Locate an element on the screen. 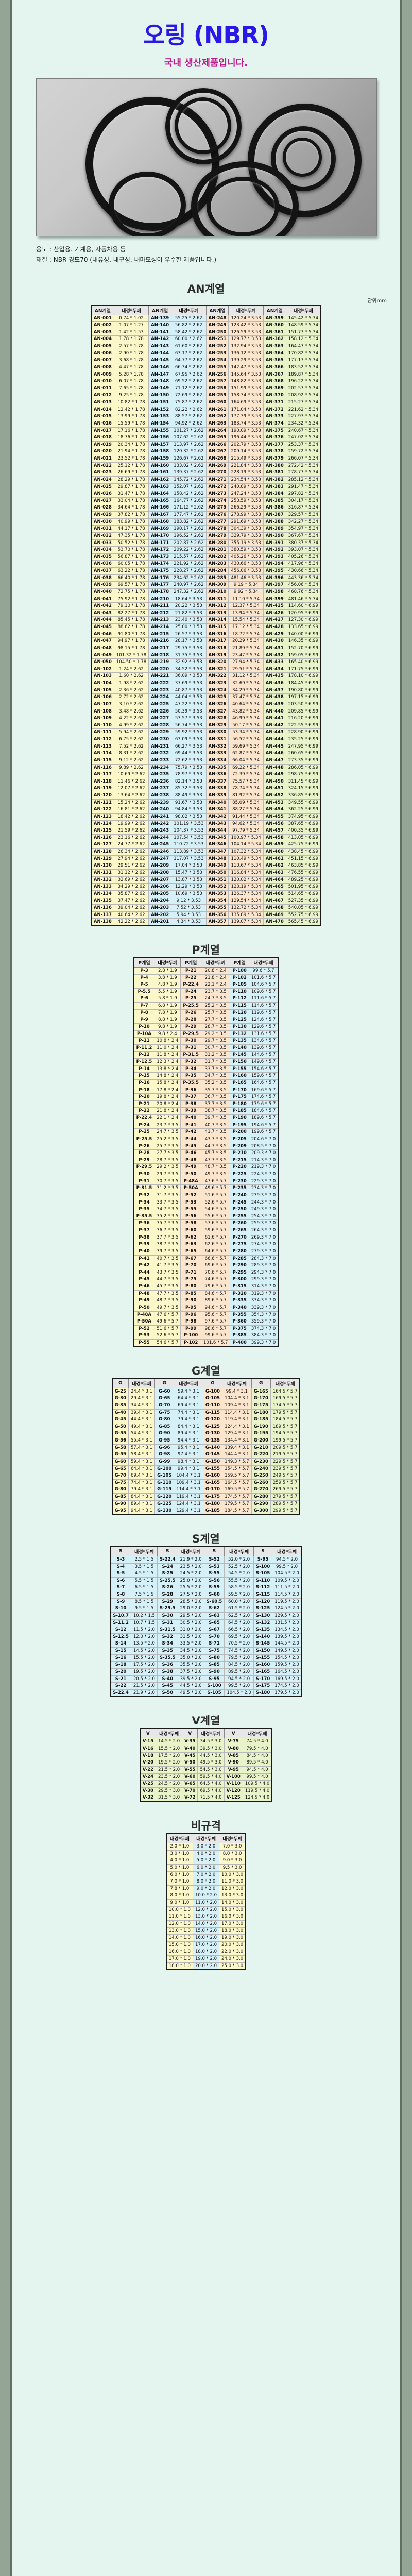 This screenshot has width=412, height=2576. cell-dimension: 59.5 * 2.0 is located at coordinates (239, 1595).